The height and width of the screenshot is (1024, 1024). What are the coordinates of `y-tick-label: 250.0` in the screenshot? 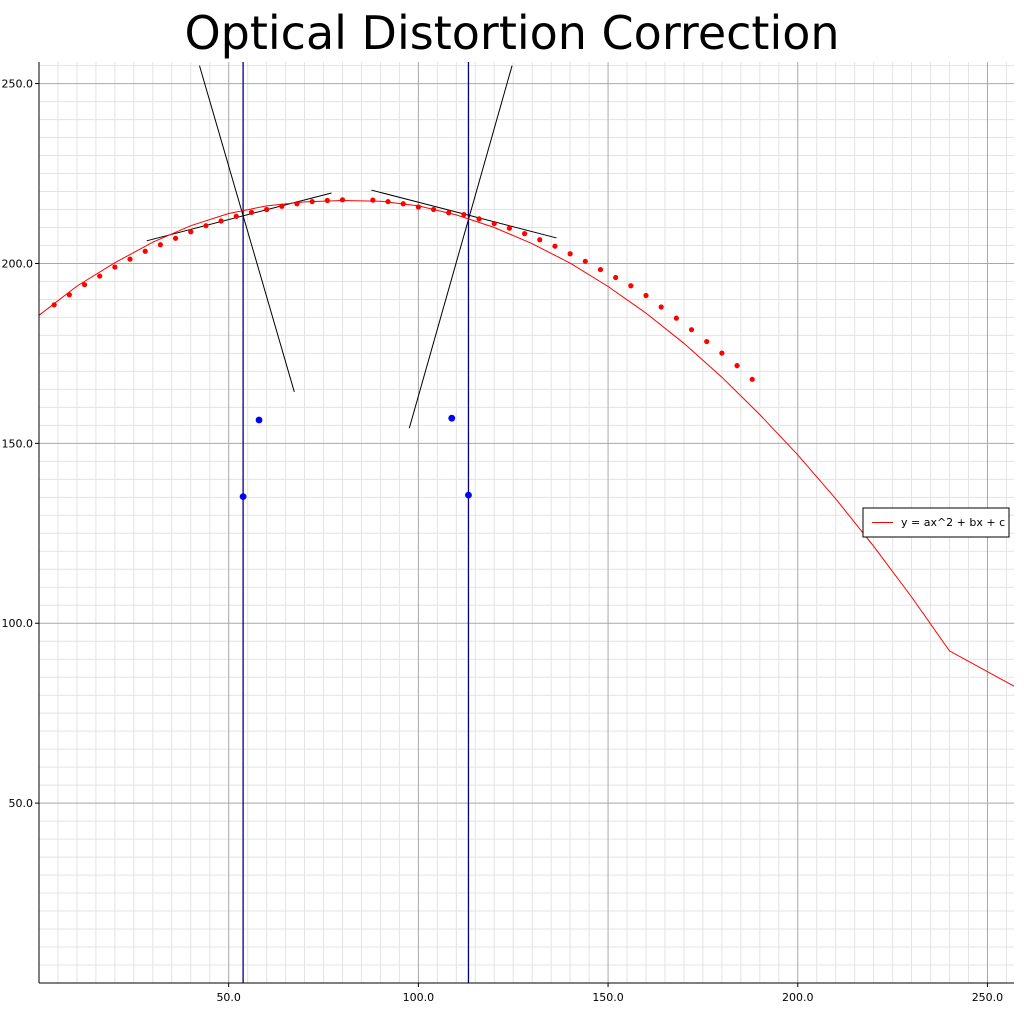 It's located at (18, 84).